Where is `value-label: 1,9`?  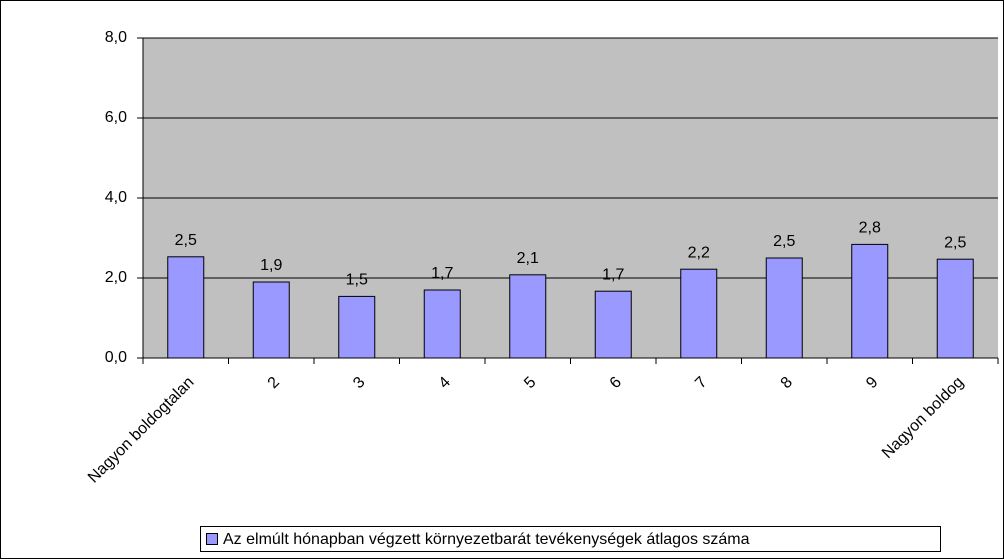
value-label: 1,9 is located at coordinates (271, 265).